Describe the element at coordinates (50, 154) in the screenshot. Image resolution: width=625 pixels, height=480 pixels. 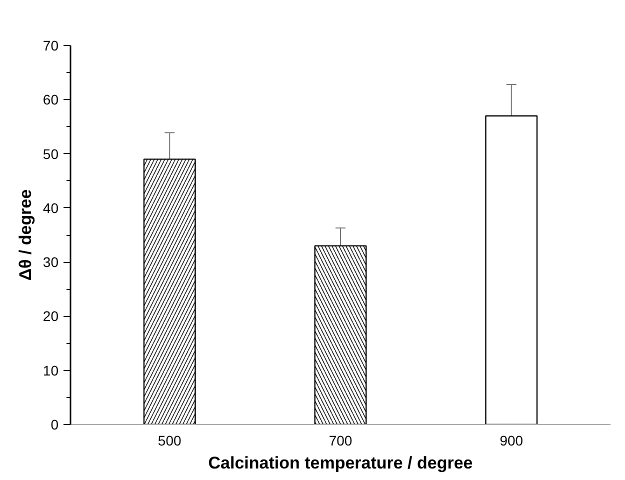
I see `y-tick-label: 50` at that location.